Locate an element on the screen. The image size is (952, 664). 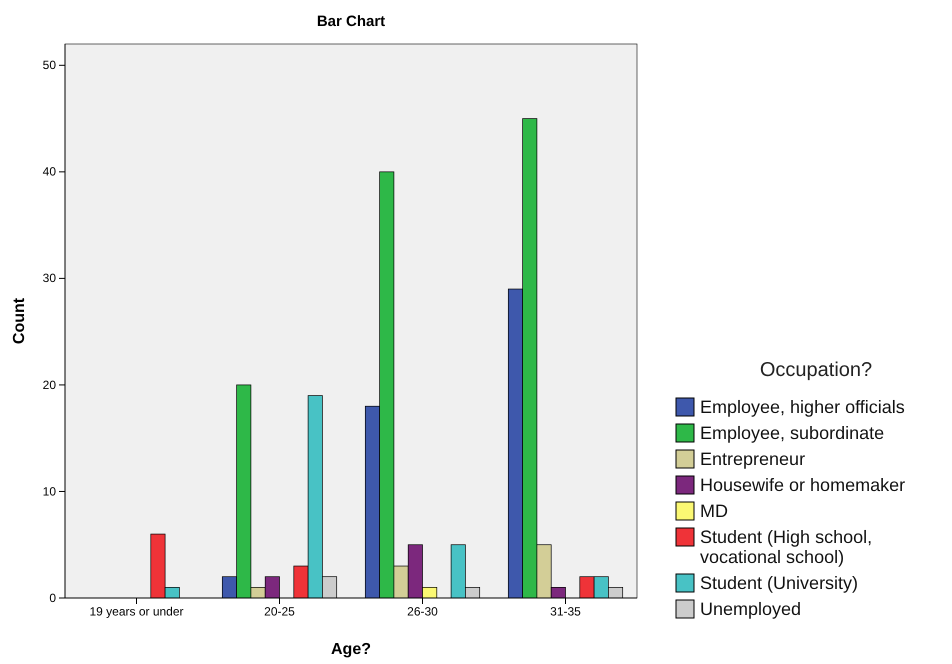
legend-label: Employee, subordinate is located at coordinates (792, 433).